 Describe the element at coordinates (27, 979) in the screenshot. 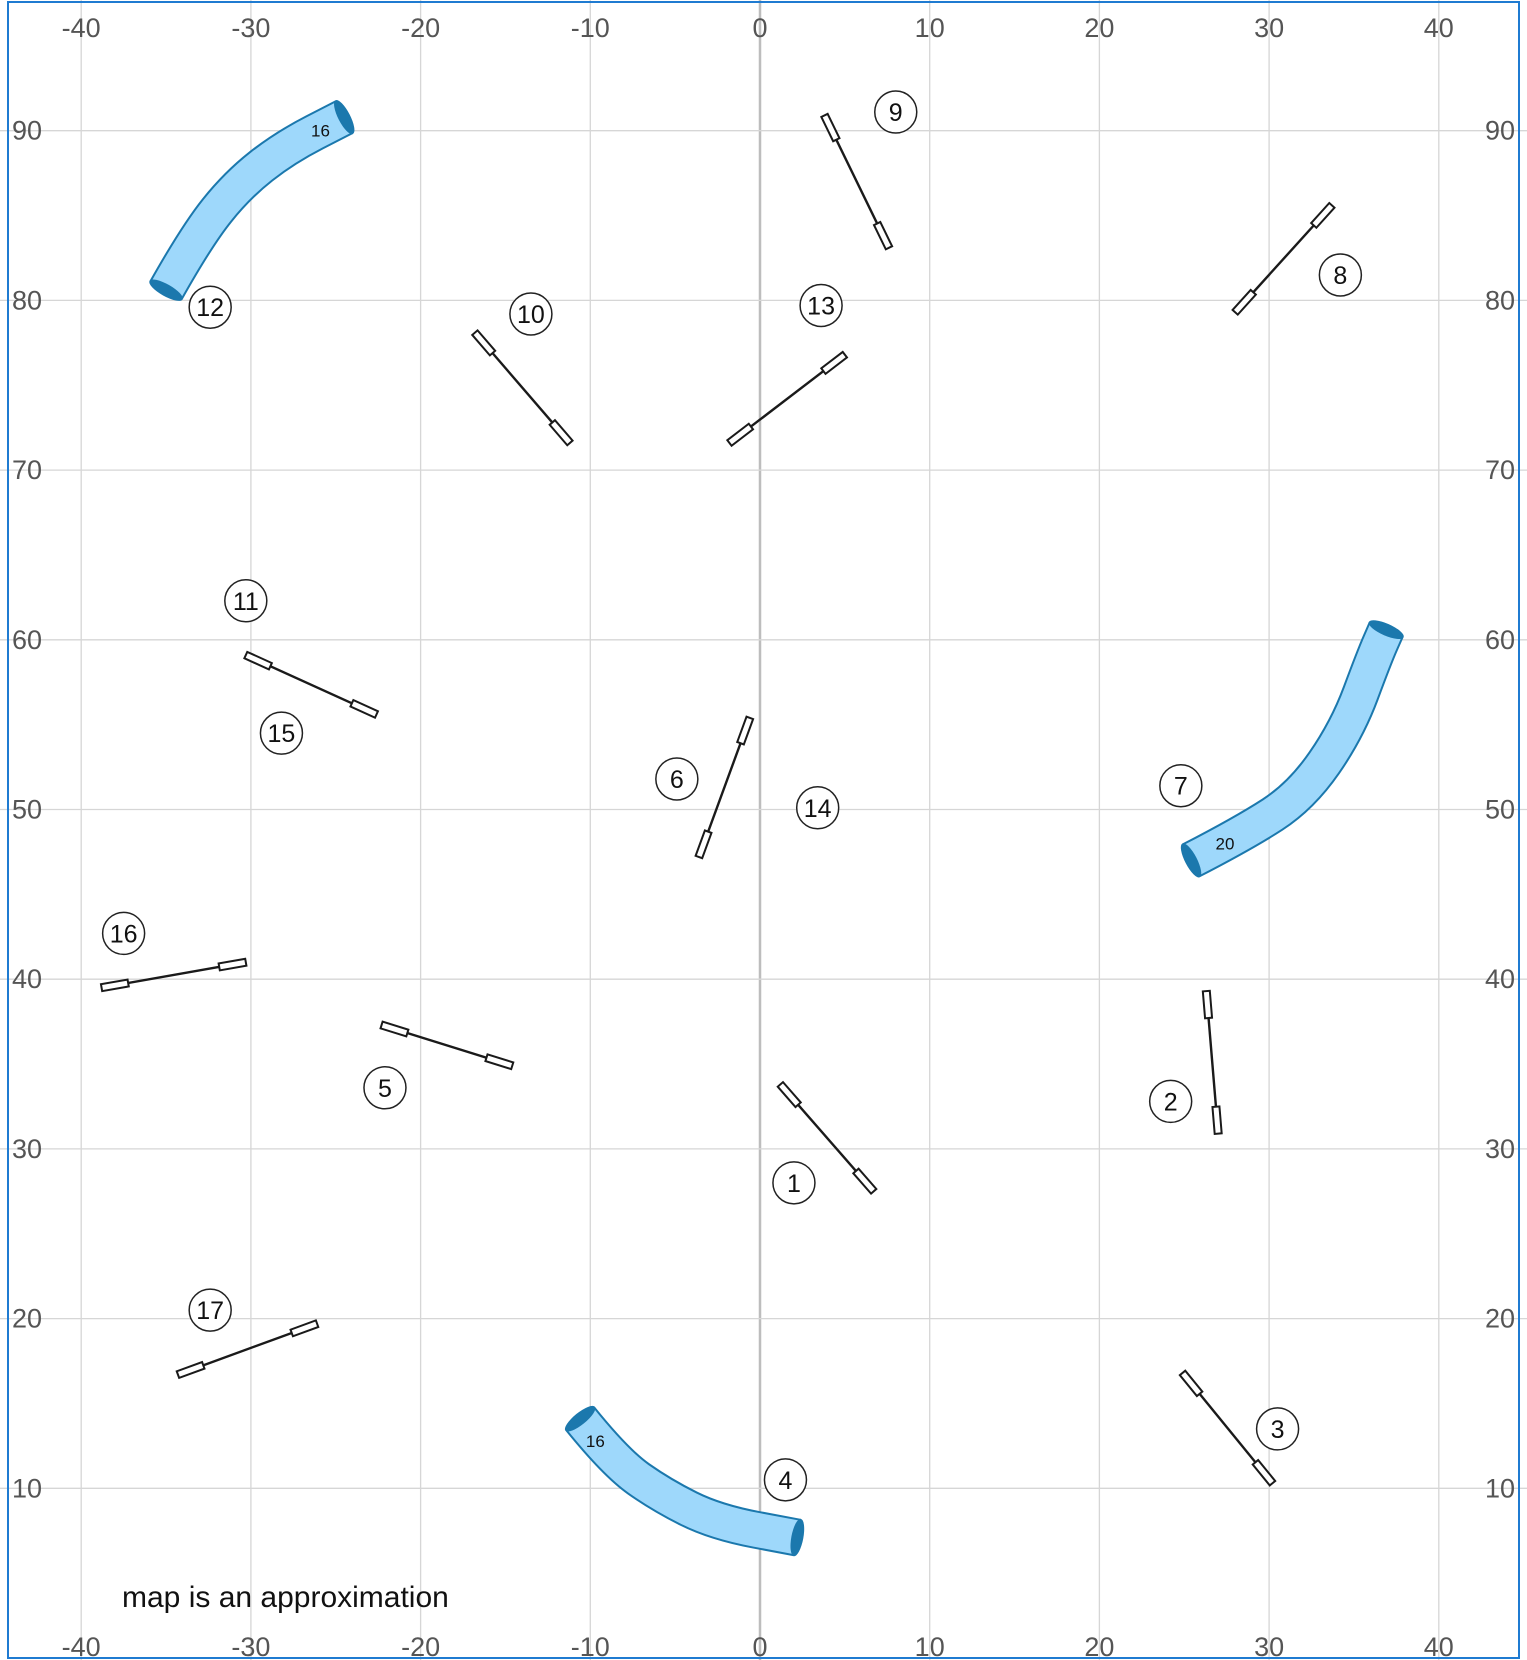

I see `y-tick-label-left: 40` at that location.